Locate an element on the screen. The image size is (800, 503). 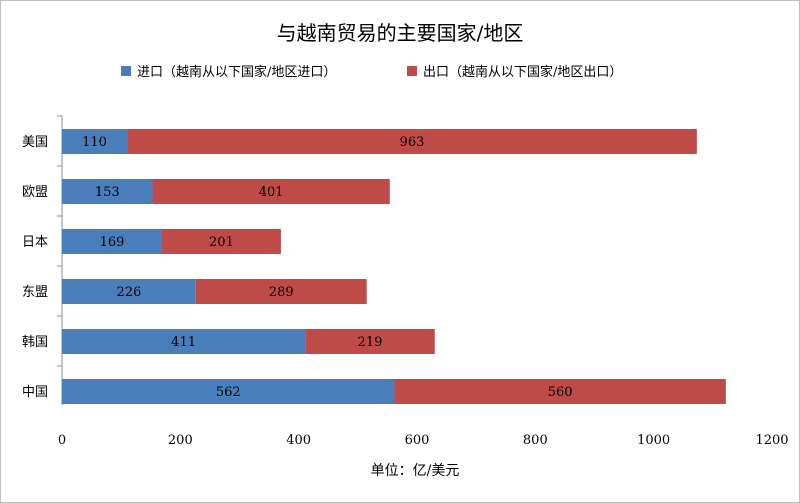
data-label-export: 289 is located at coordinates (281, 292).